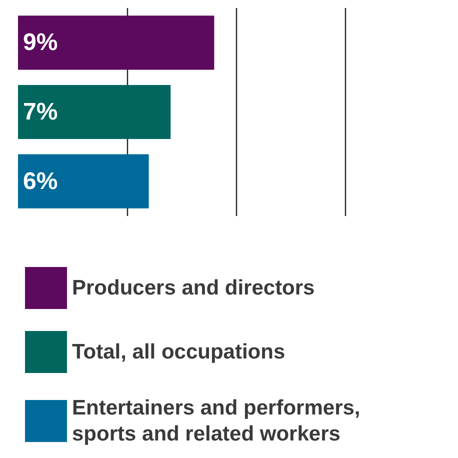 This screenshot has height=458, width=458. Describe the element at coordinates (40, 181) in the screenshot. I see `data-label: 6%` at that location.